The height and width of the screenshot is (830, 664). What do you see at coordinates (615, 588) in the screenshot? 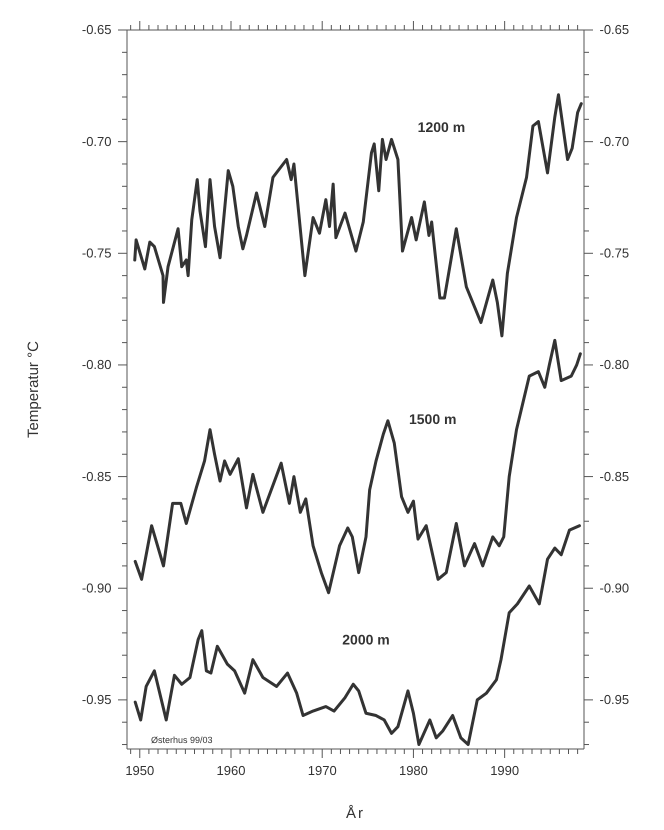
I see `y2-tick-label: -0.90` at bounding box center [615, 588].